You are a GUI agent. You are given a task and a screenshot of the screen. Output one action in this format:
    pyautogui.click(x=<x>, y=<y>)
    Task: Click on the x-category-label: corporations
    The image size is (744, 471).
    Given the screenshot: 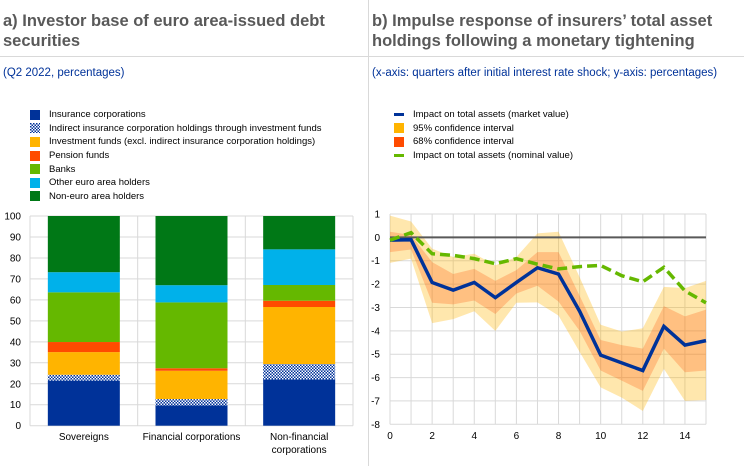 What is the action you would take?
    pyautogui.click(x=299, y=450)
    